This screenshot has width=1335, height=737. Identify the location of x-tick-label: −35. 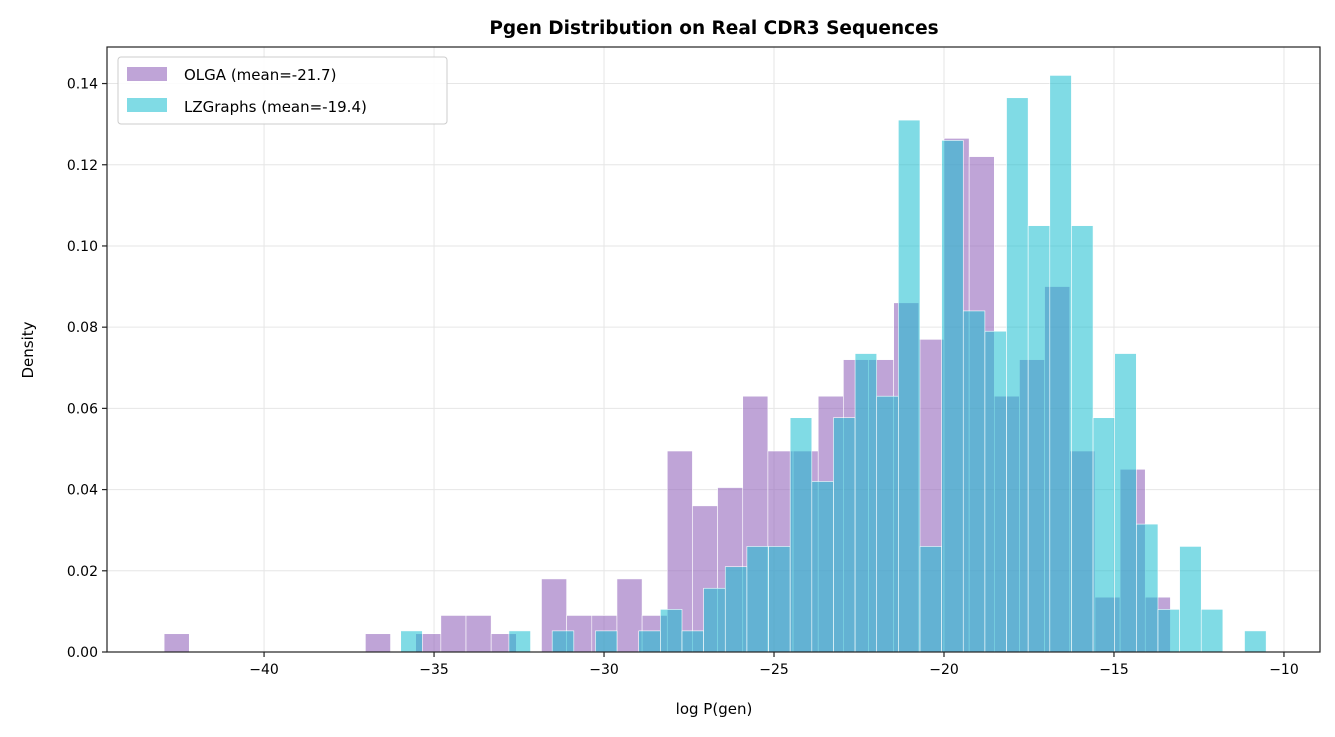
(434, 670).